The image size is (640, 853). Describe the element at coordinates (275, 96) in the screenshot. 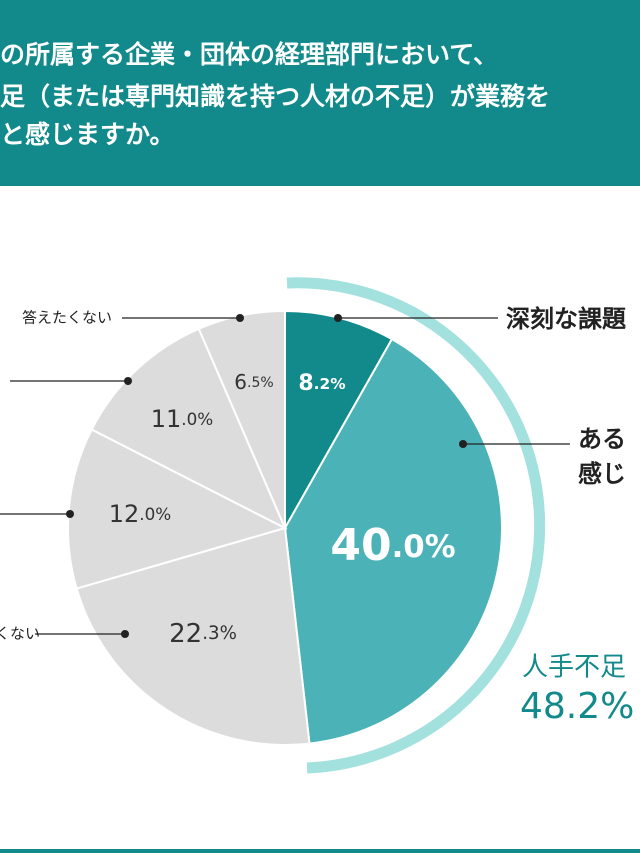

I see `title-line: 足（または専門知識を持つ人材の不足）が業務を` at that location.